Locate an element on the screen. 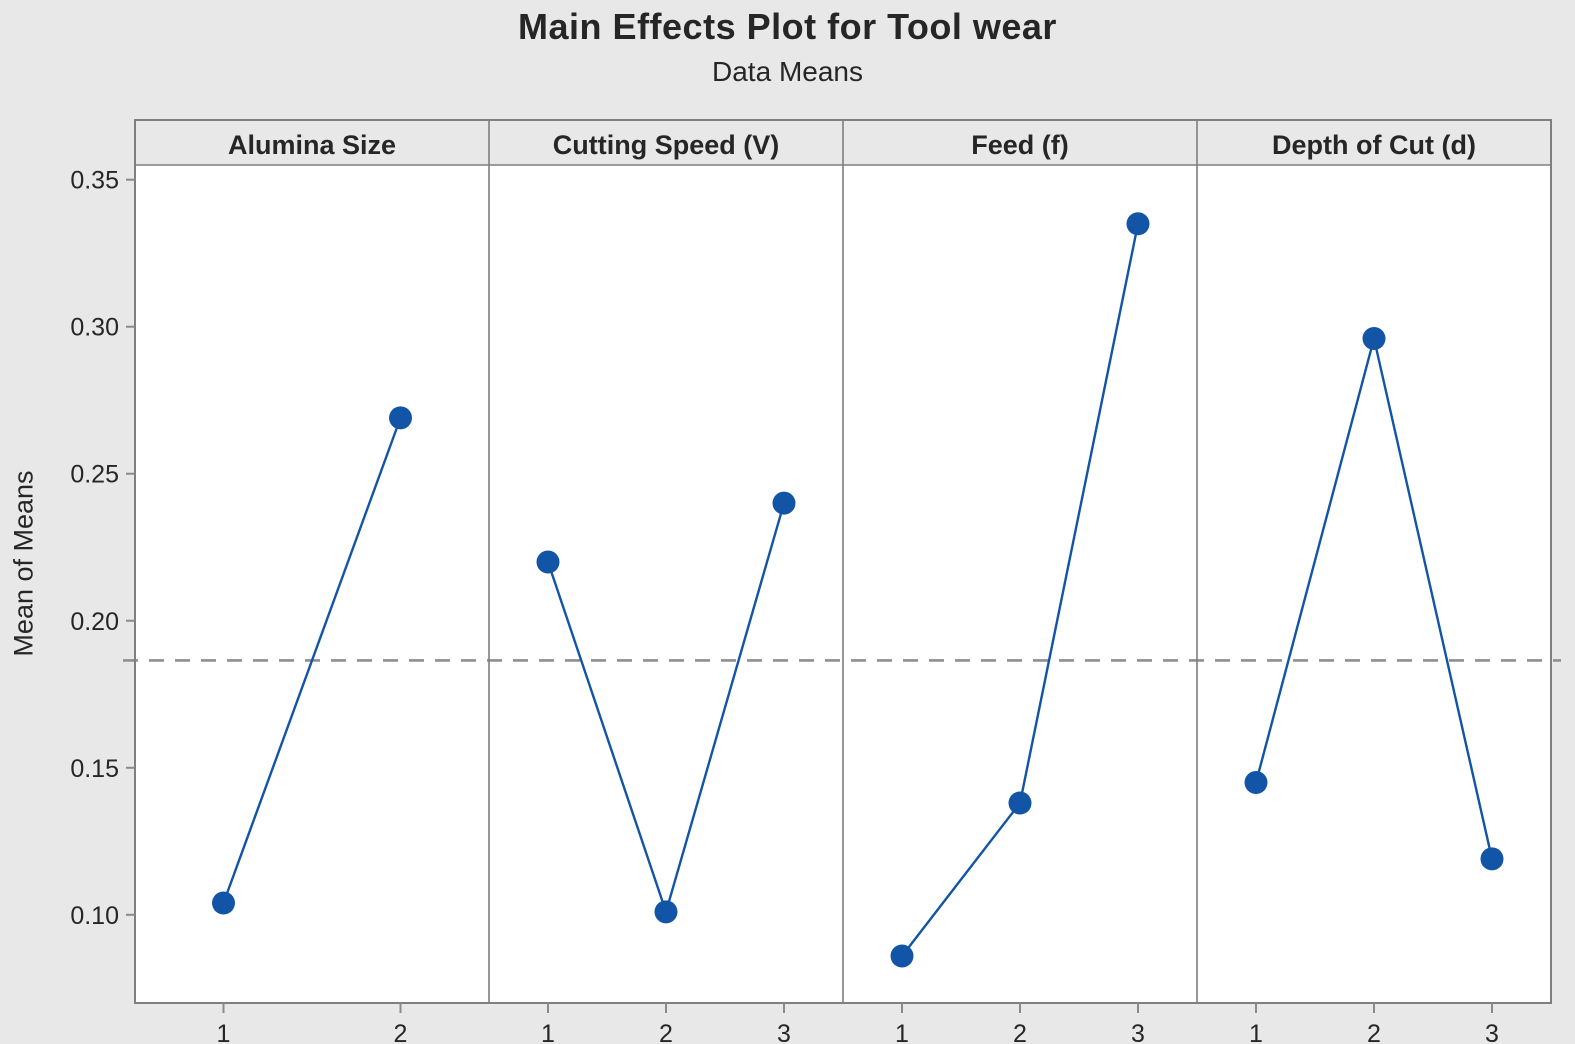  panel-header-label: Depth of Cut (d) is located at coordinates (1374, 145).